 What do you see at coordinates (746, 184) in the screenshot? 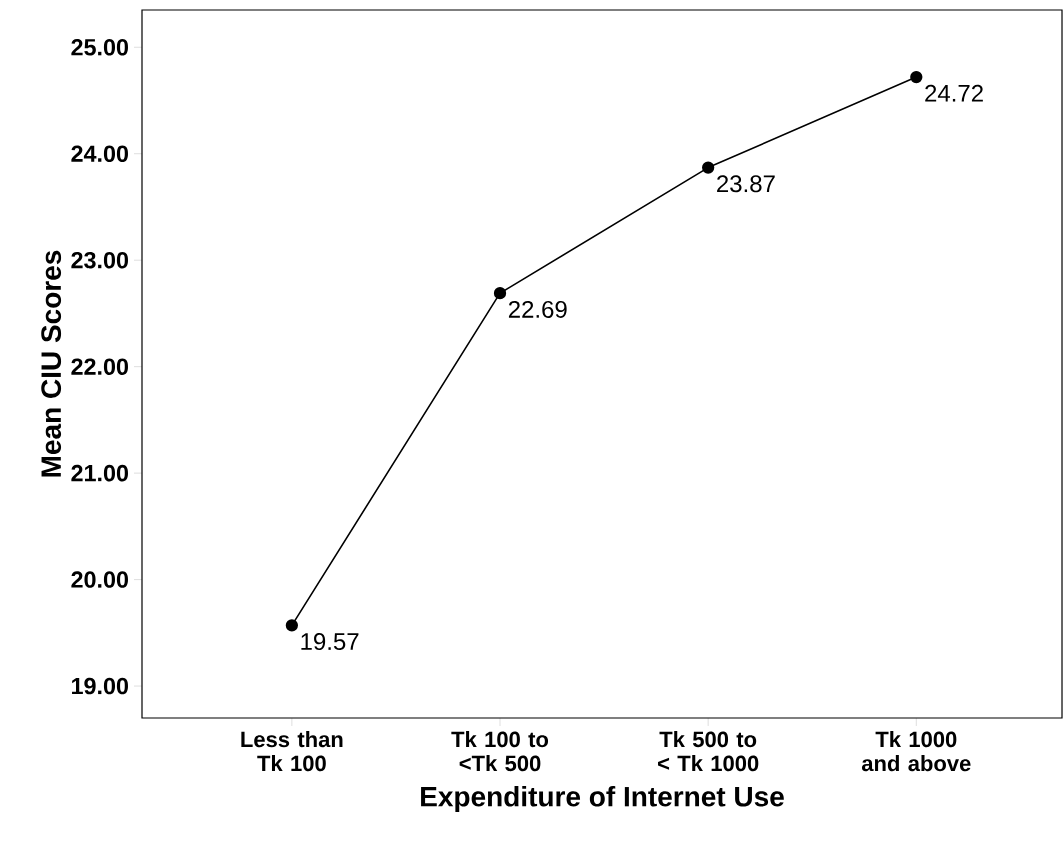
I see `data-label: 23.87` at bounding box center [746, 184].